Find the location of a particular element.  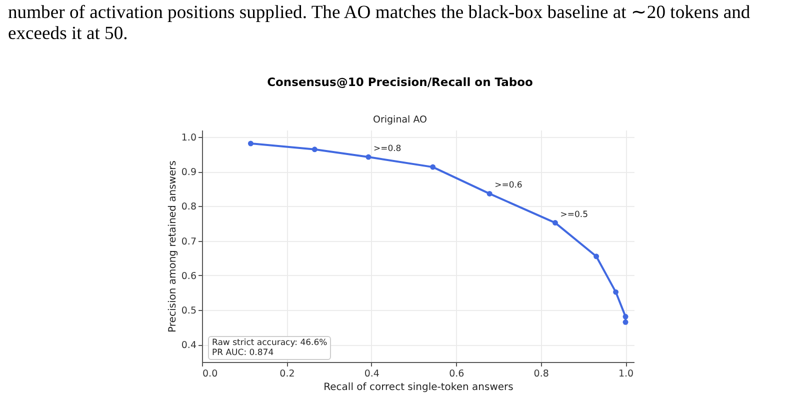

chart-title: Consensus@10 Precision/Recall on Taboo is located at coordinates (400, 82).